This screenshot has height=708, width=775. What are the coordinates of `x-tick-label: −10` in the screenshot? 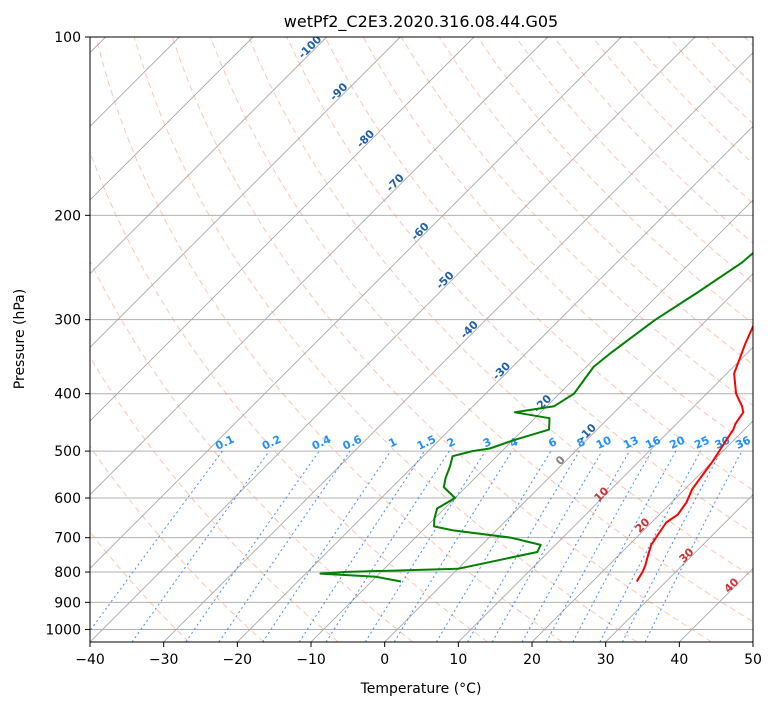 It's located at (311, 660).